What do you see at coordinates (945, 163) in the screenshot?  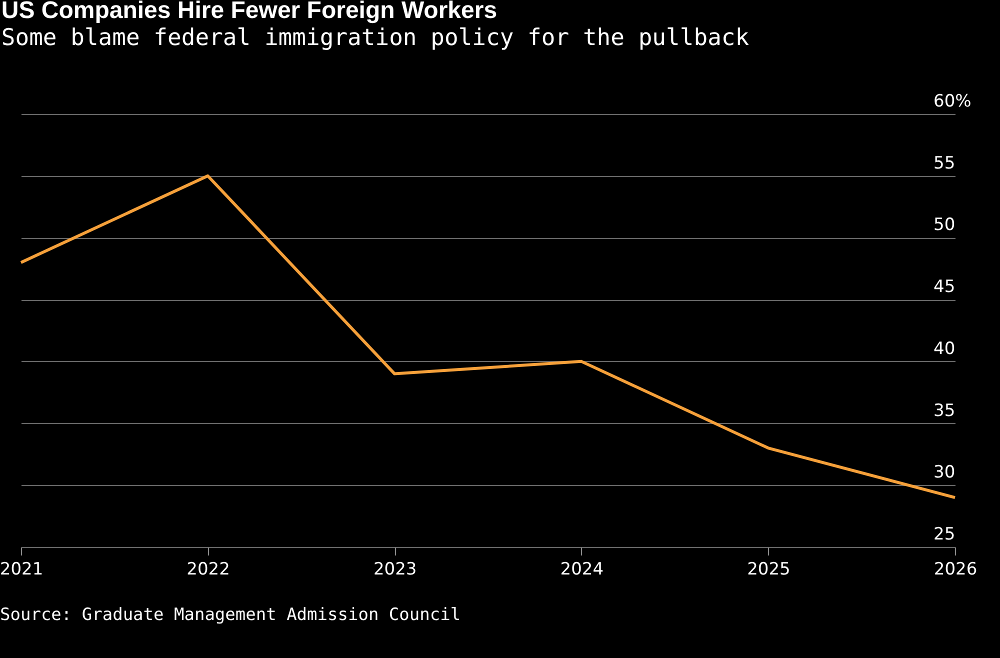 I see `y-tick-label: 55` at bounding box center [945, 163].